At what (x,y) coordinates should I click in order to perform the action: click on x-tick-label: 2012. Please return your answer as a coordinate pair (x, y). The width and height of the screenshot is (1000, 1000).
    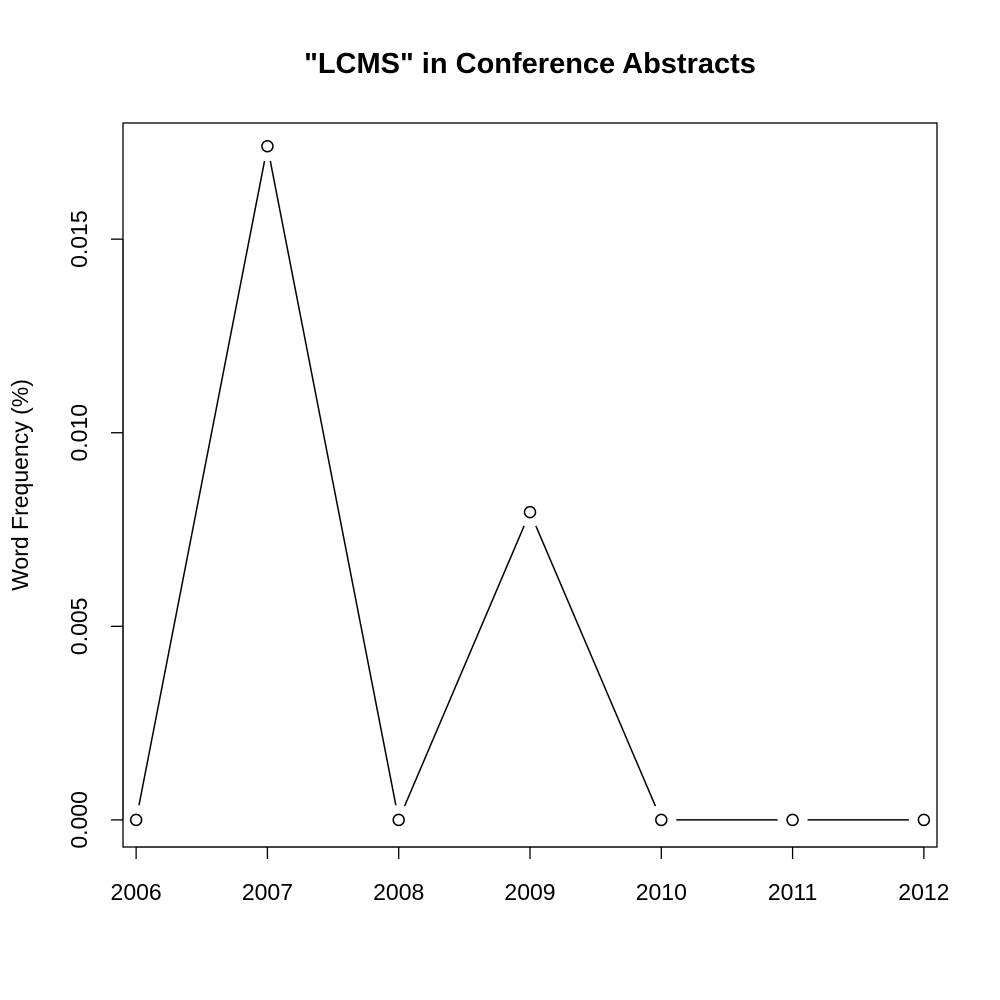
    Looking at the image, I should click on (923, 892).